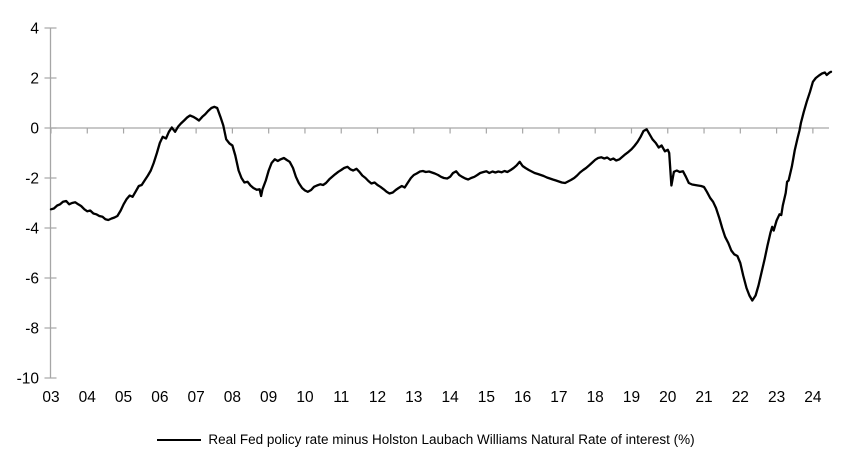  What do you see at coordinates (631, 397) in the screenshot?
I see `x-tick-label: 19` at bounding box center [631, 397].